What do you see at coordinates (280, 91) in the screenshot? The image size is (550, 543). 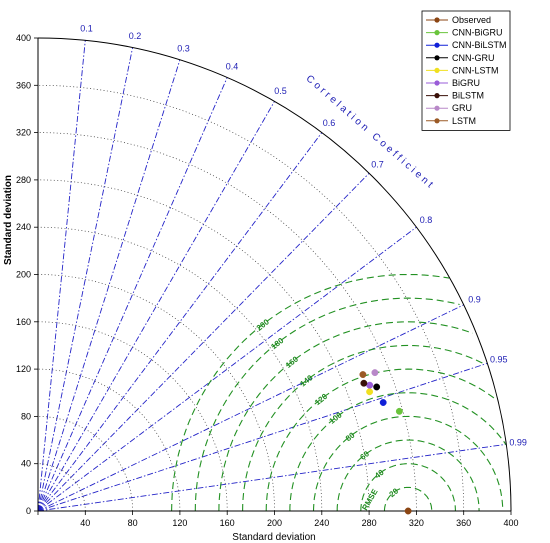 I see `correlation-label-0.5: 0.5` at bounding box center [280, 91].